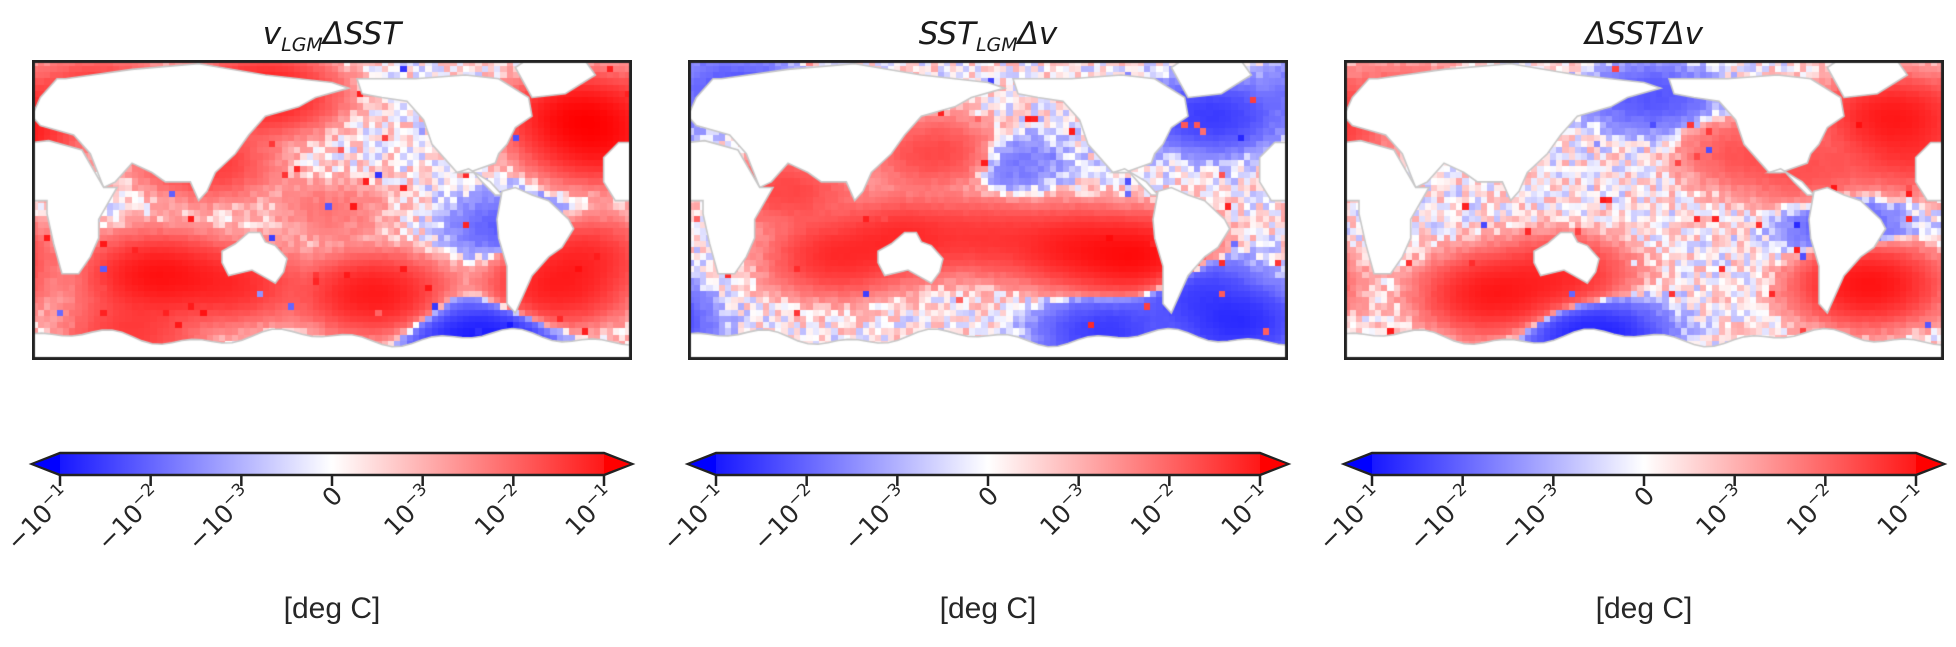  What do you see at coordinates (988, 36) in the screenshot?
I see `panel-title: SSTLGMΔv` at bounding box center [988, 36].